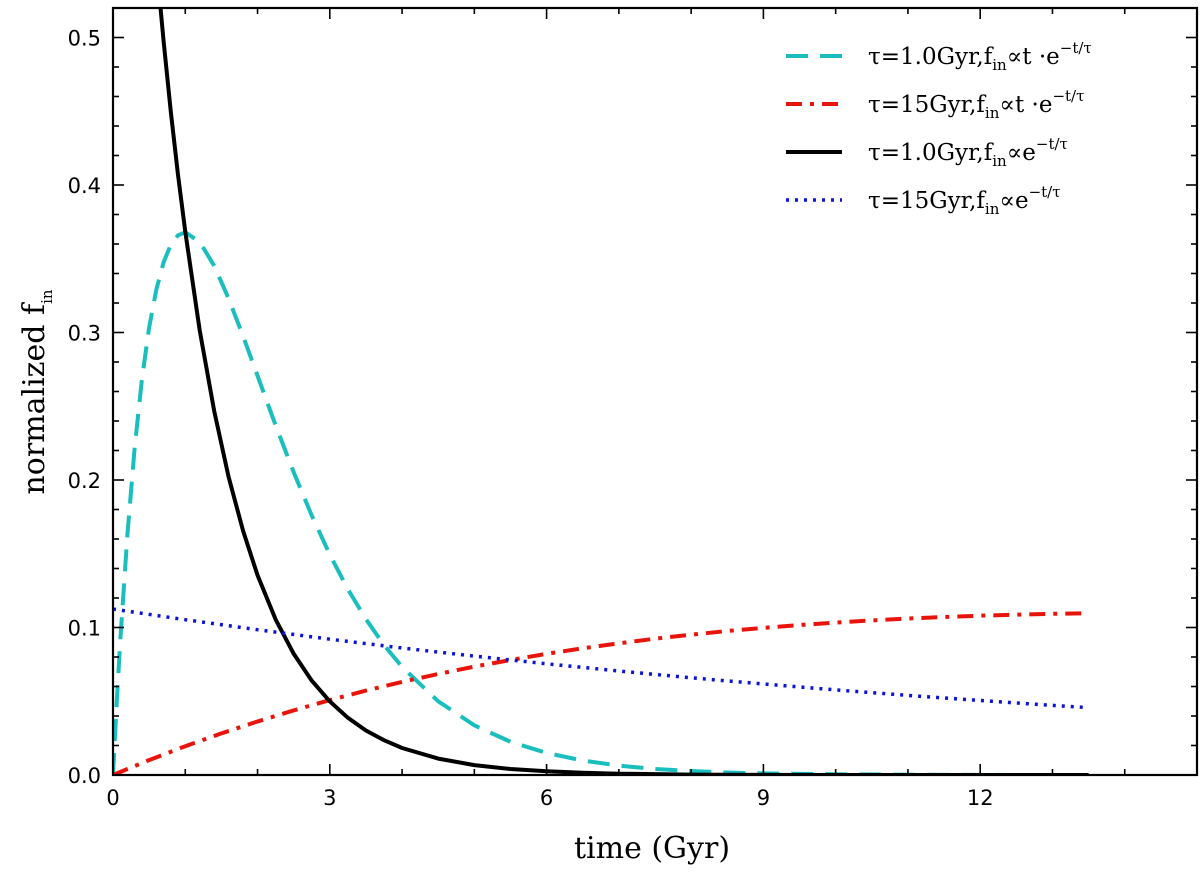  I want to click on x-tick-label: 12, so click(980, 798).